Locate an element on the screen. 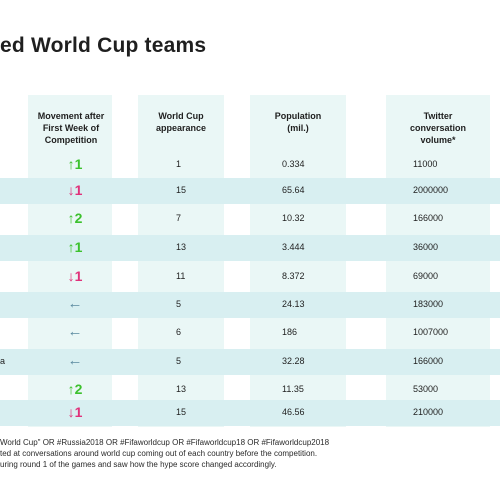 The width and height of the screenshot is (500, 500). population-cell: 46.56 is located at coordinates (293, 412).